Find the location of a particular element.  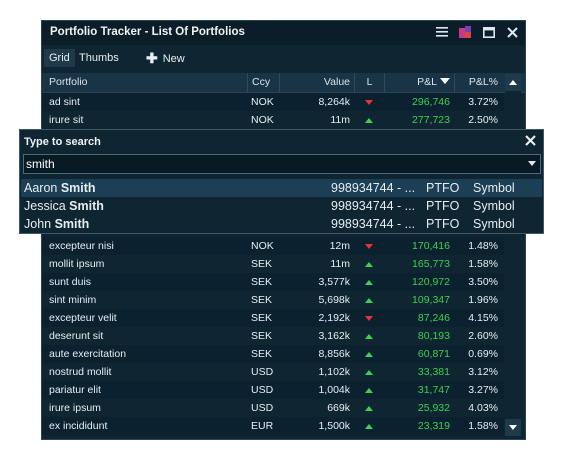

cell-value: 1,500k is located at coordinates (334, 426).